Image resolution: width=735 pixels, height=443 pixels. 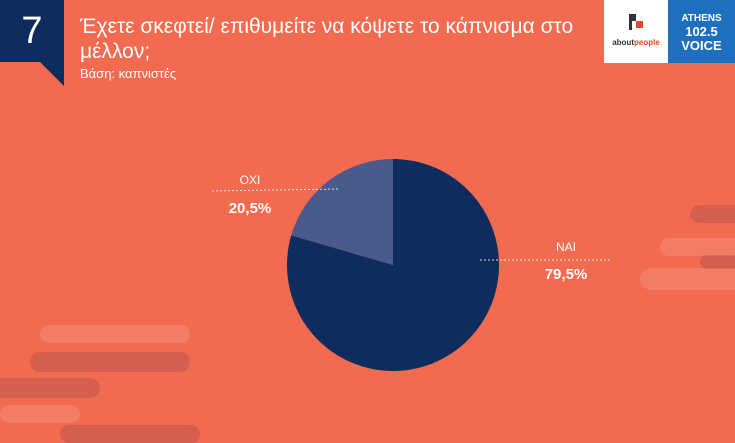 I want to click on athens-logo-line3: VOICE, so click(x=701, y=45).